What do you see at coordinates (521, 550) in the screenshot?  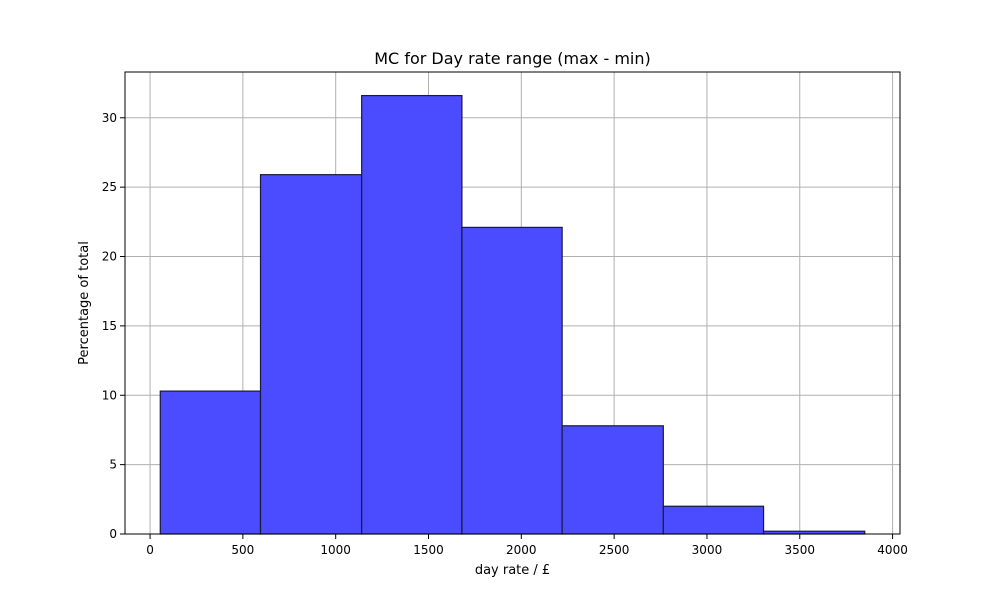 I see `x-tick-label: 2000` at bounding box center [521, 550].